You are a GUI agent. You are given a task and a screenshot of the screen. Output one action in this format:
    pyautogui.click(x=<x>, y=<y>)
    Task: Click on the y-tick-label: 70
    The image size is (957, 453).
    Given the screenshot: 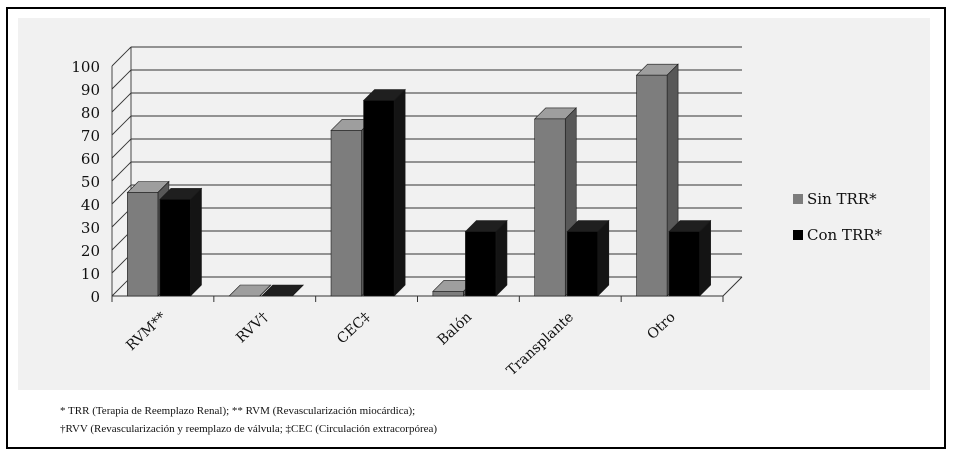 What is the action you would take?
    pyautogui.click(x=90, y=136)
    